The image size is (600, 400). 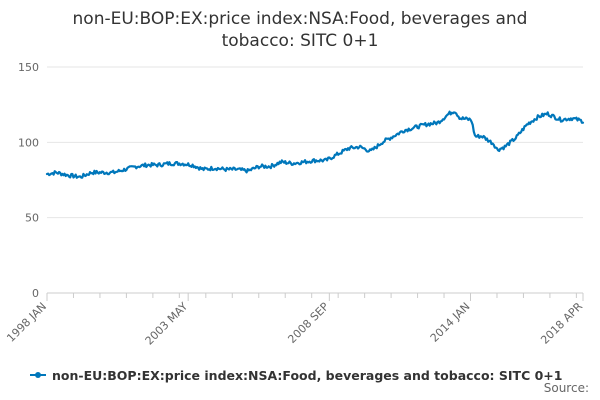 I want to click on y-tick-label: 150, so click(x=28, y=67).